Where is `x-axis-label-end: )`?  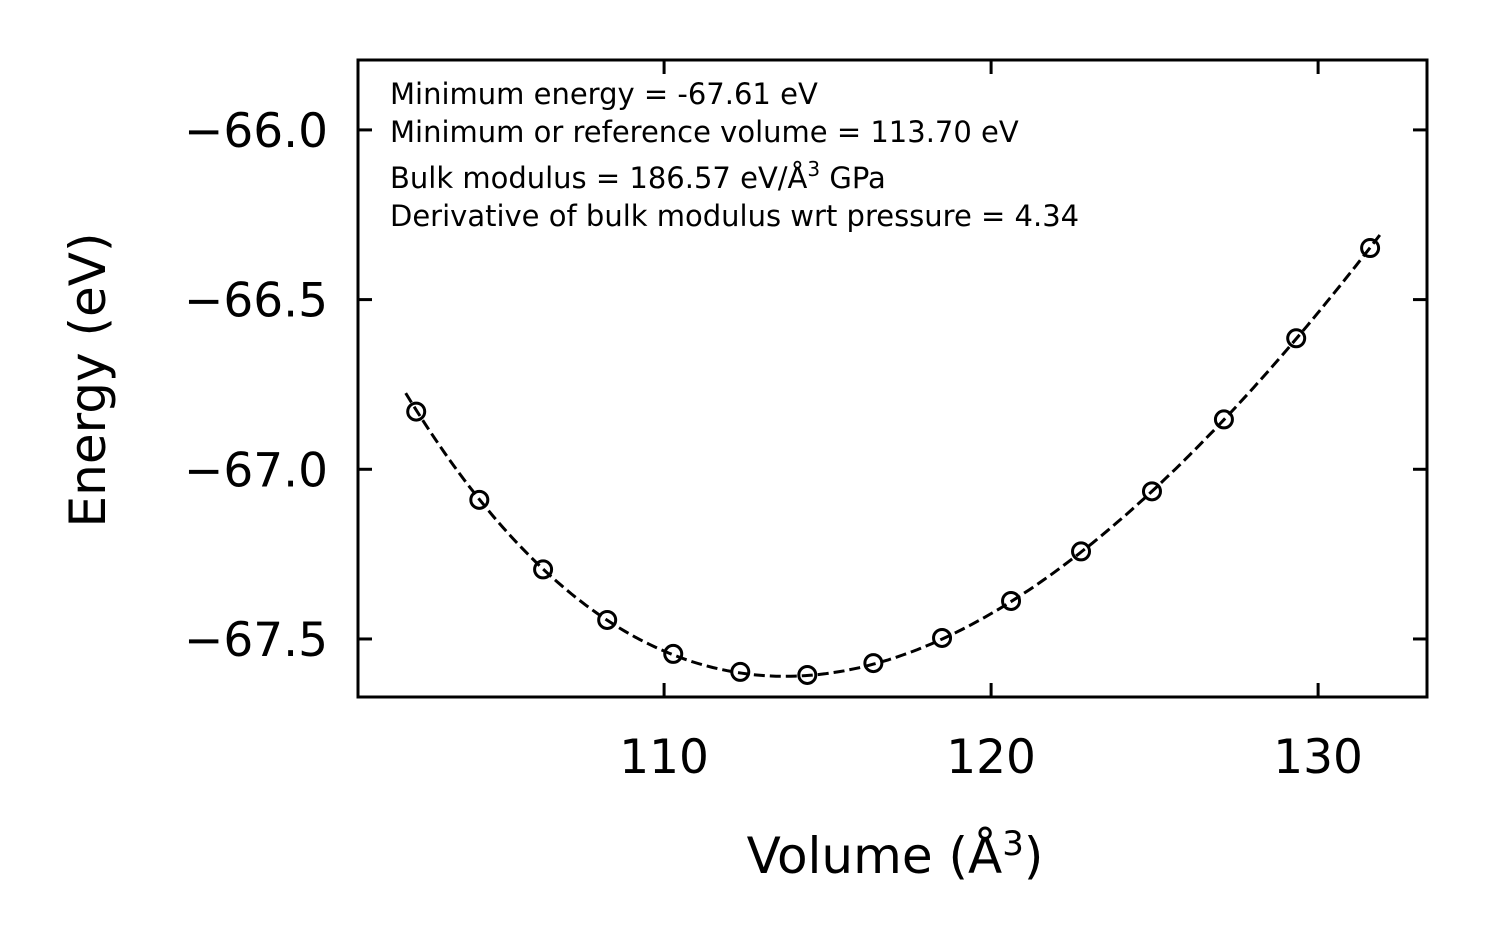
x-axis-label-end: ) is located at coordinates (1034, 856).